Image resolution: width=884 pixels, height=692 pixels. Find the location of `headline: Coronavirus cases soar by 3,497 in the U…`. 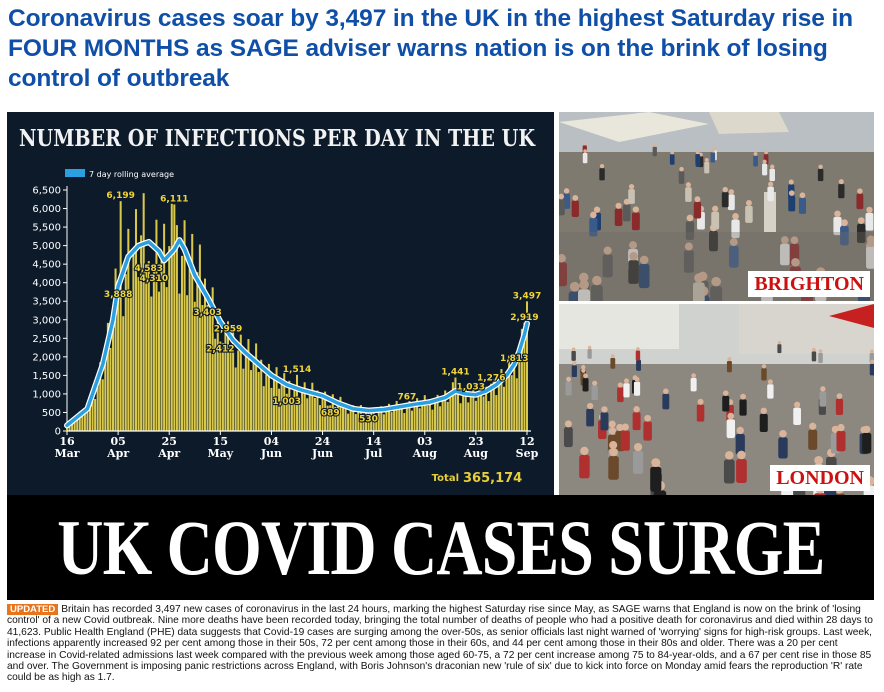

headline: Coronavirus cases soar by 3,497 in the U… is located at coordinates (431, 48).